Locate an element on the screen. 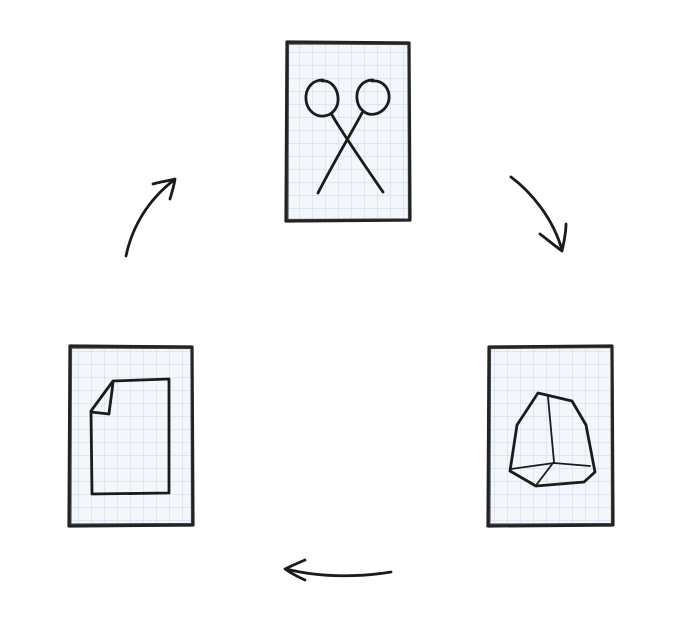 This screenshot has width=679, height=621. gem-icon is located at coordinates (552, 439).